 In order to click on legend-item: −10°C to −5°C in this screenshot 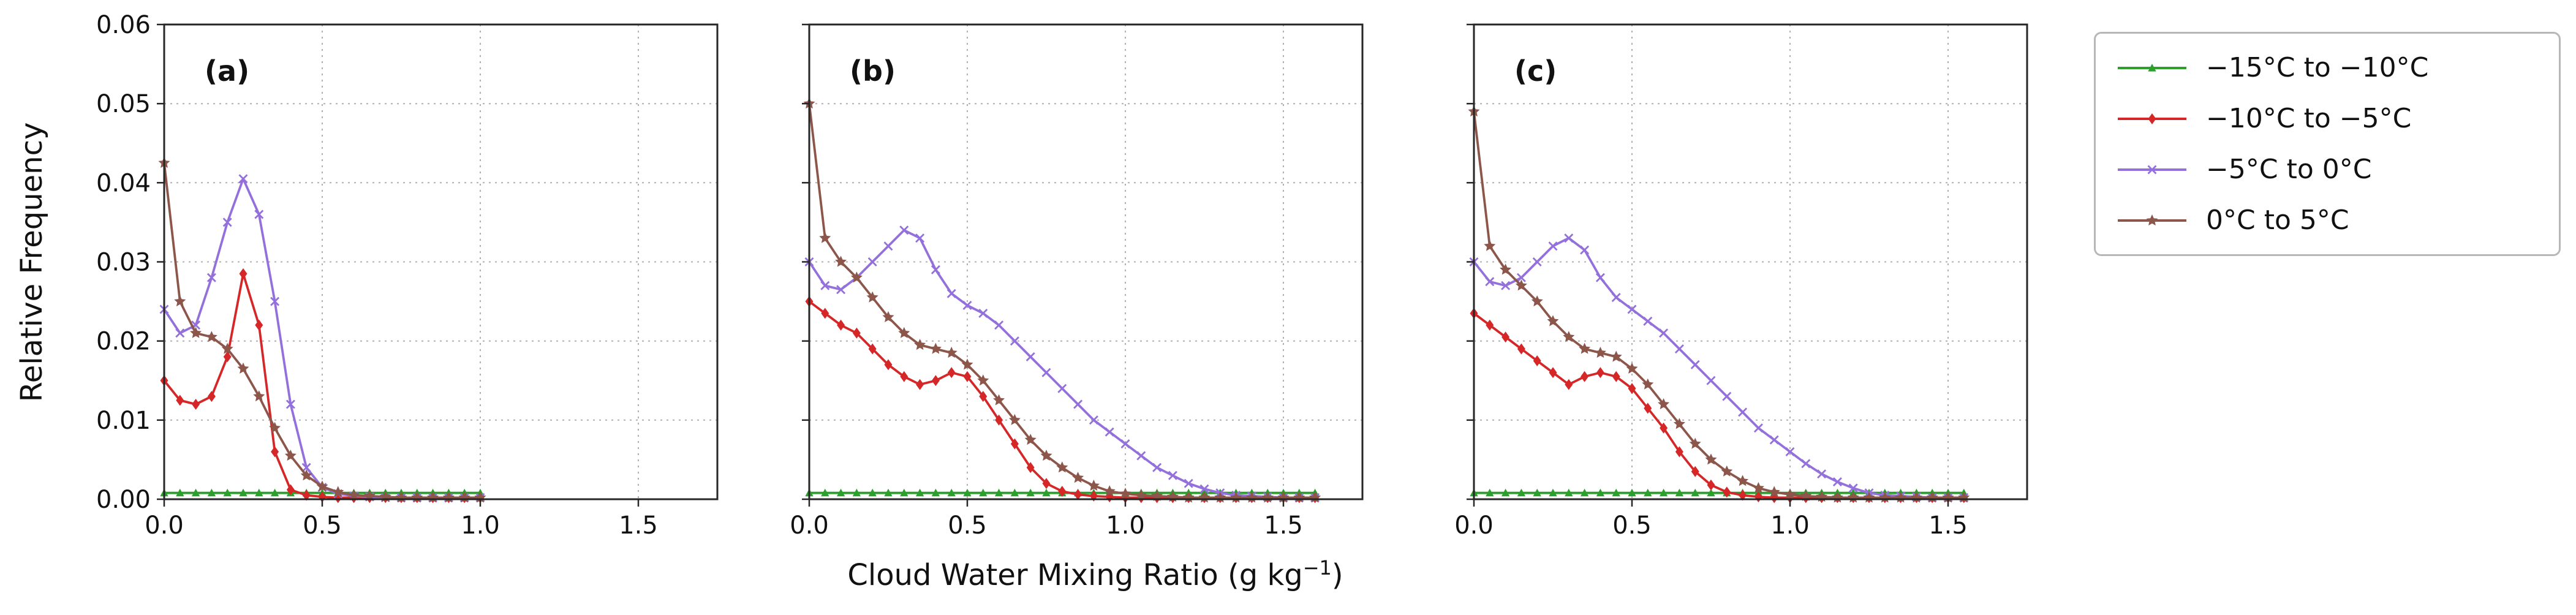, I will do `click(2327, 119)`.